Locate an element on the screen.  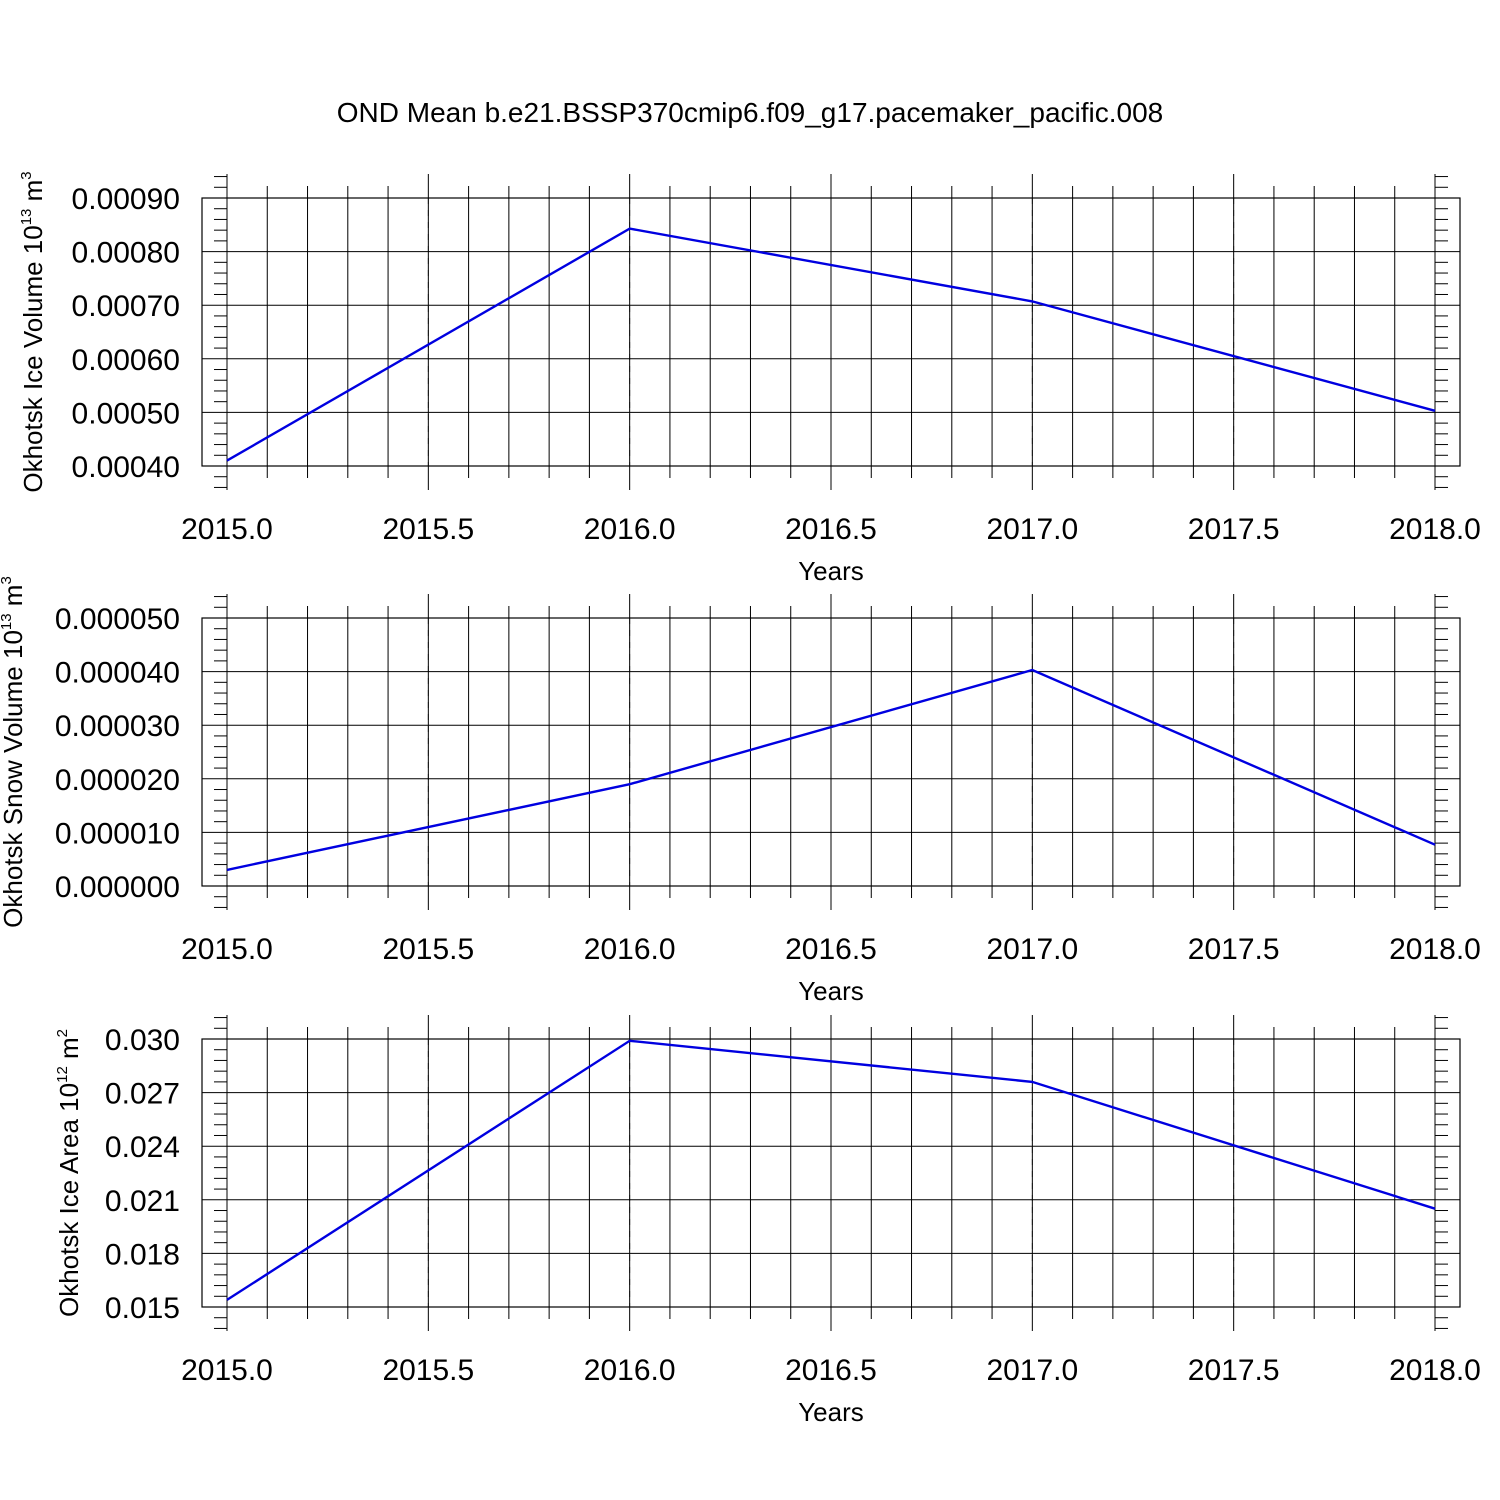
y-tick-label: 0.000000 is located at coordinates (117, 887).